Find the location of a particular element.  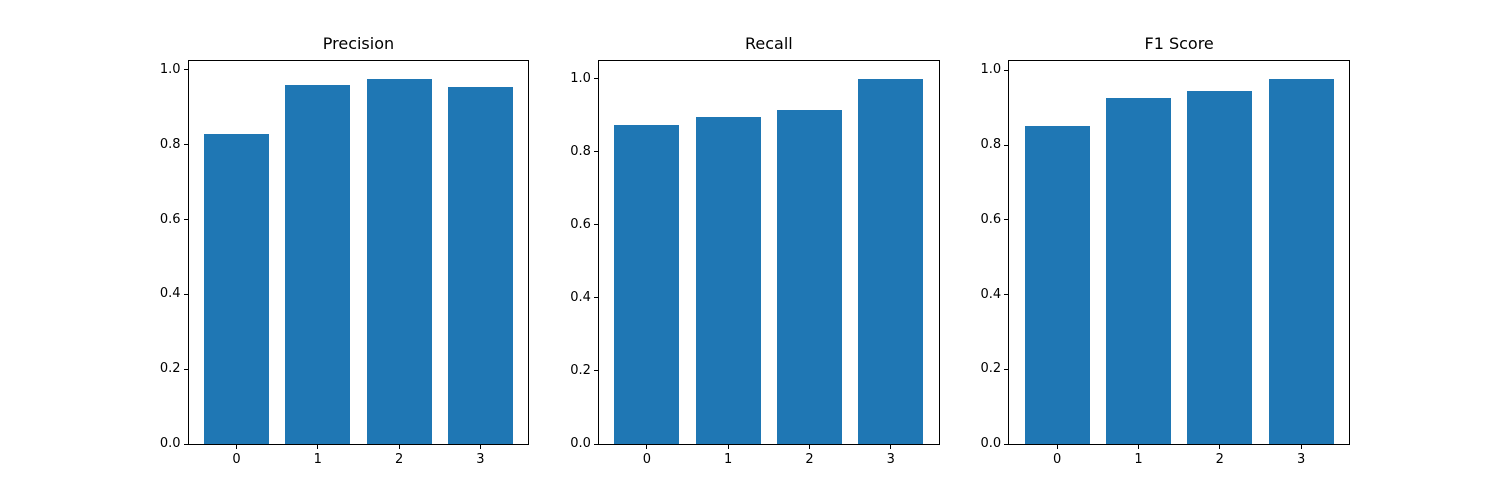

chart-title-f1-score: F1 Score is located at coordinates (1179, 43).